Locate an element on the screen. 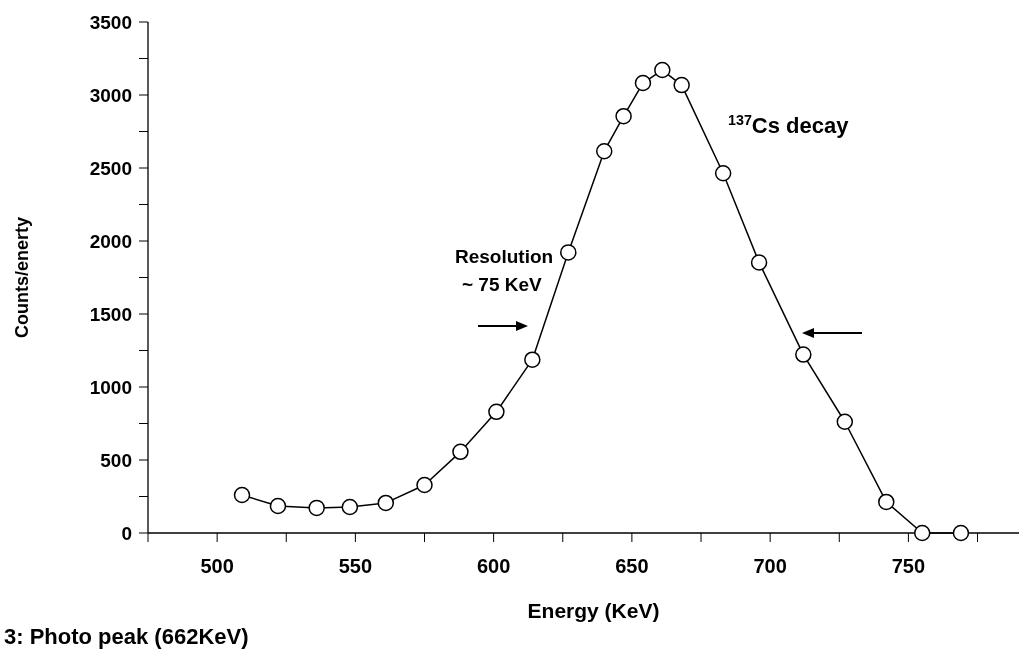  y-tick-label: 2500 is located at coordinates (110, 168).